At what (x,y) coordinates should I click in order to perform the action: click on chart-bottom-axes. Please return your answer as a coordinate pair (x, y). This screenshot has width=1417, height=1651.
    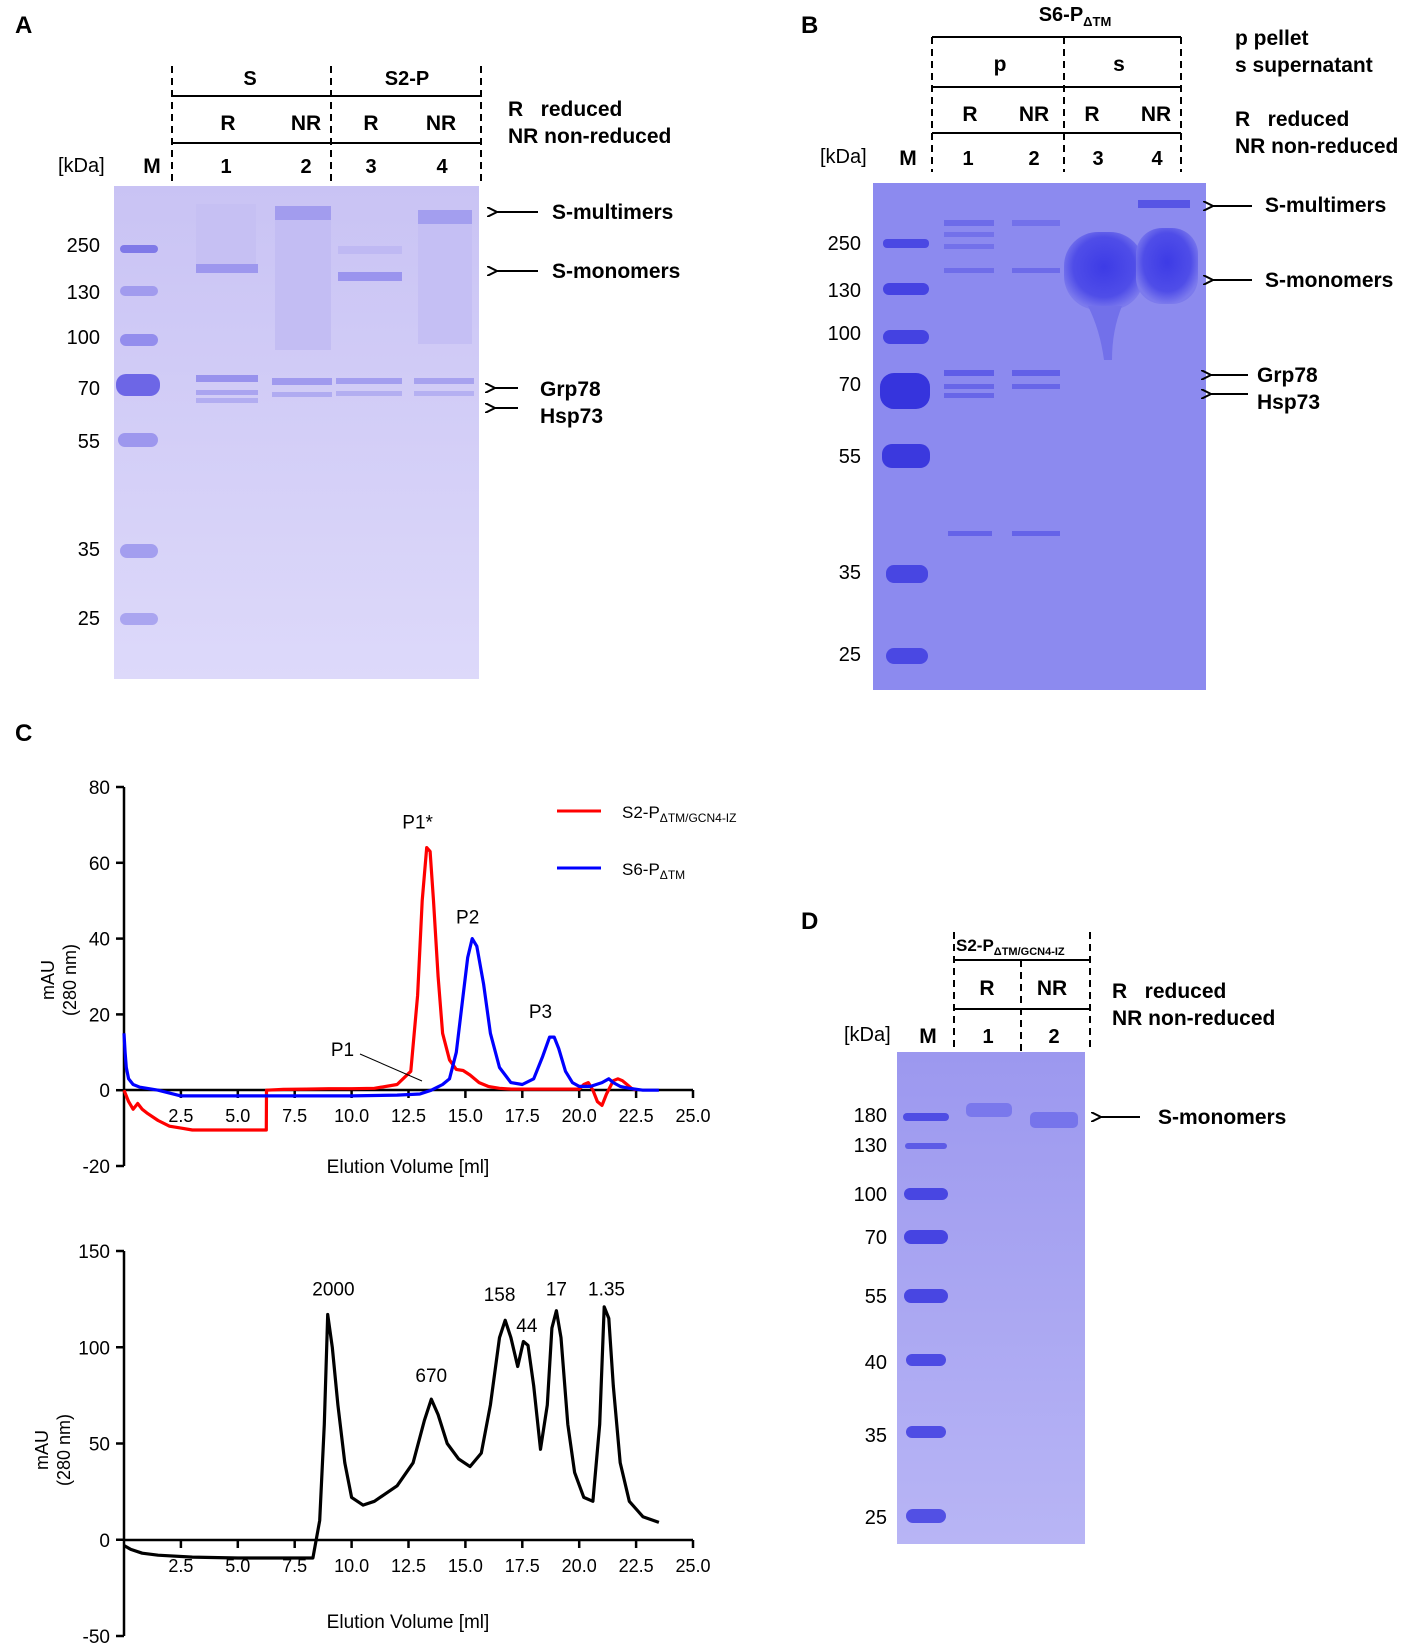
    Looking at the image, I should click on (407, 1443).